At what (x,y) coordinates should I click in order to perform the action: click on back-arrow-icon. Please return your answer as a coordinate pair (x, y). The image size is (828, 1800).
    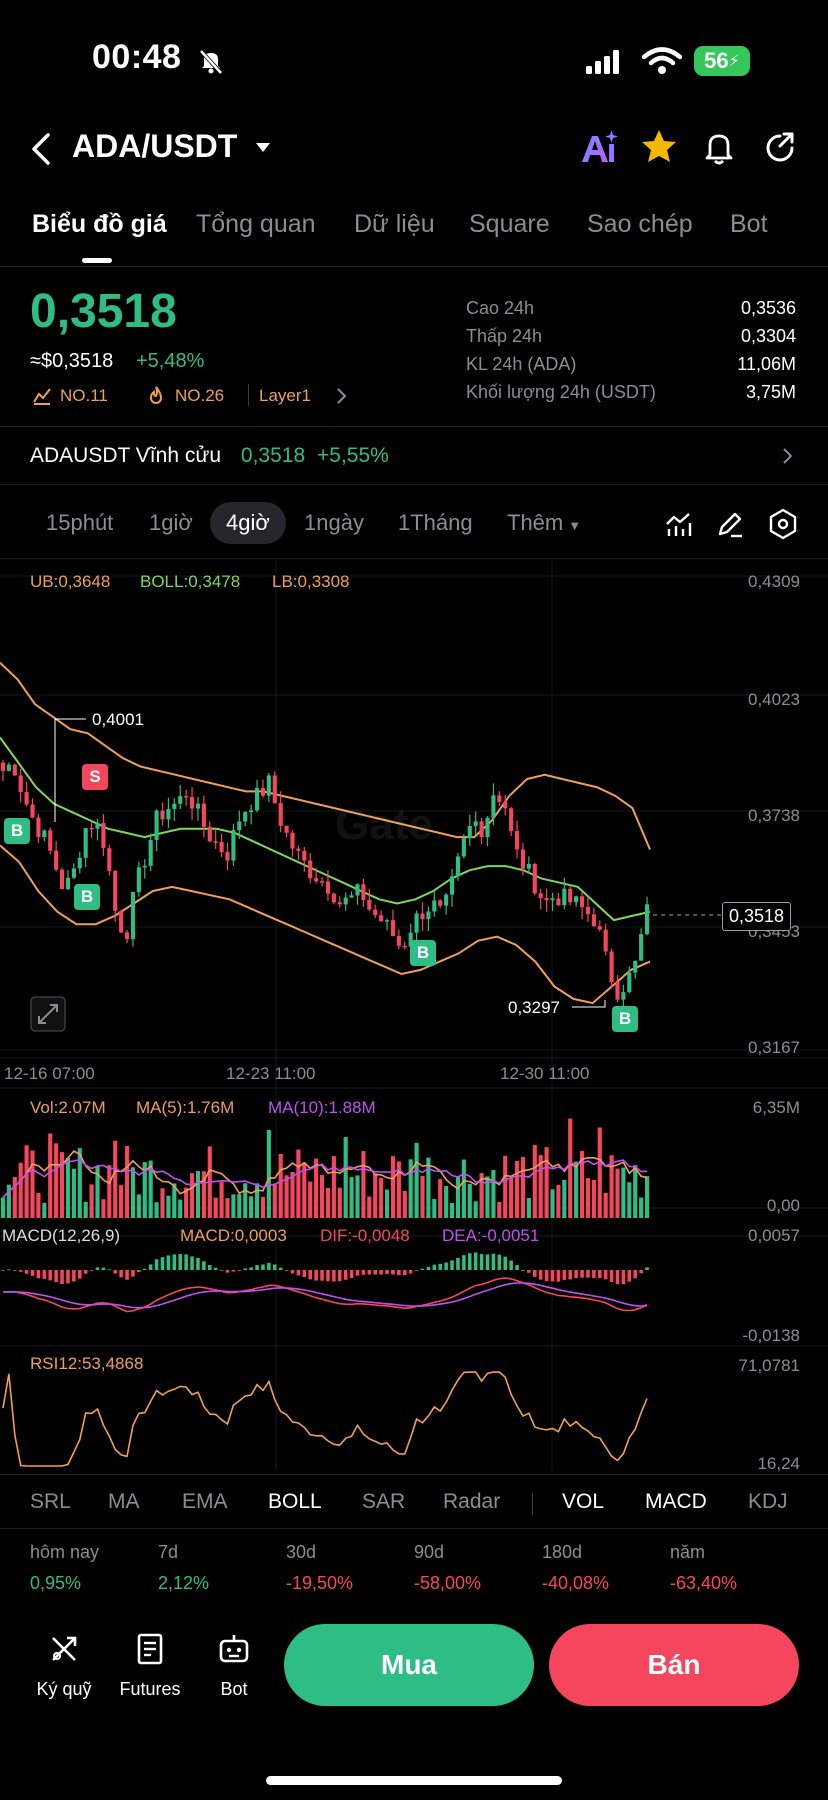
    Looking at the image, I should click on (41, 149).